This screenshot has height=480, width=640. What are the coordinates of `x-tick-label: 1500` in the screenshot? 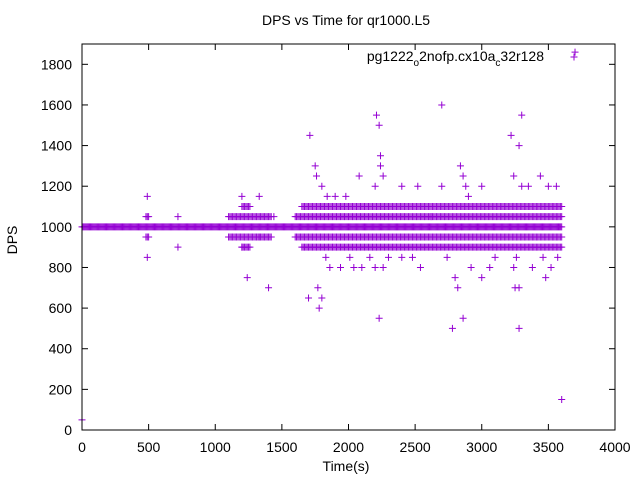 It's located at (281, 447).